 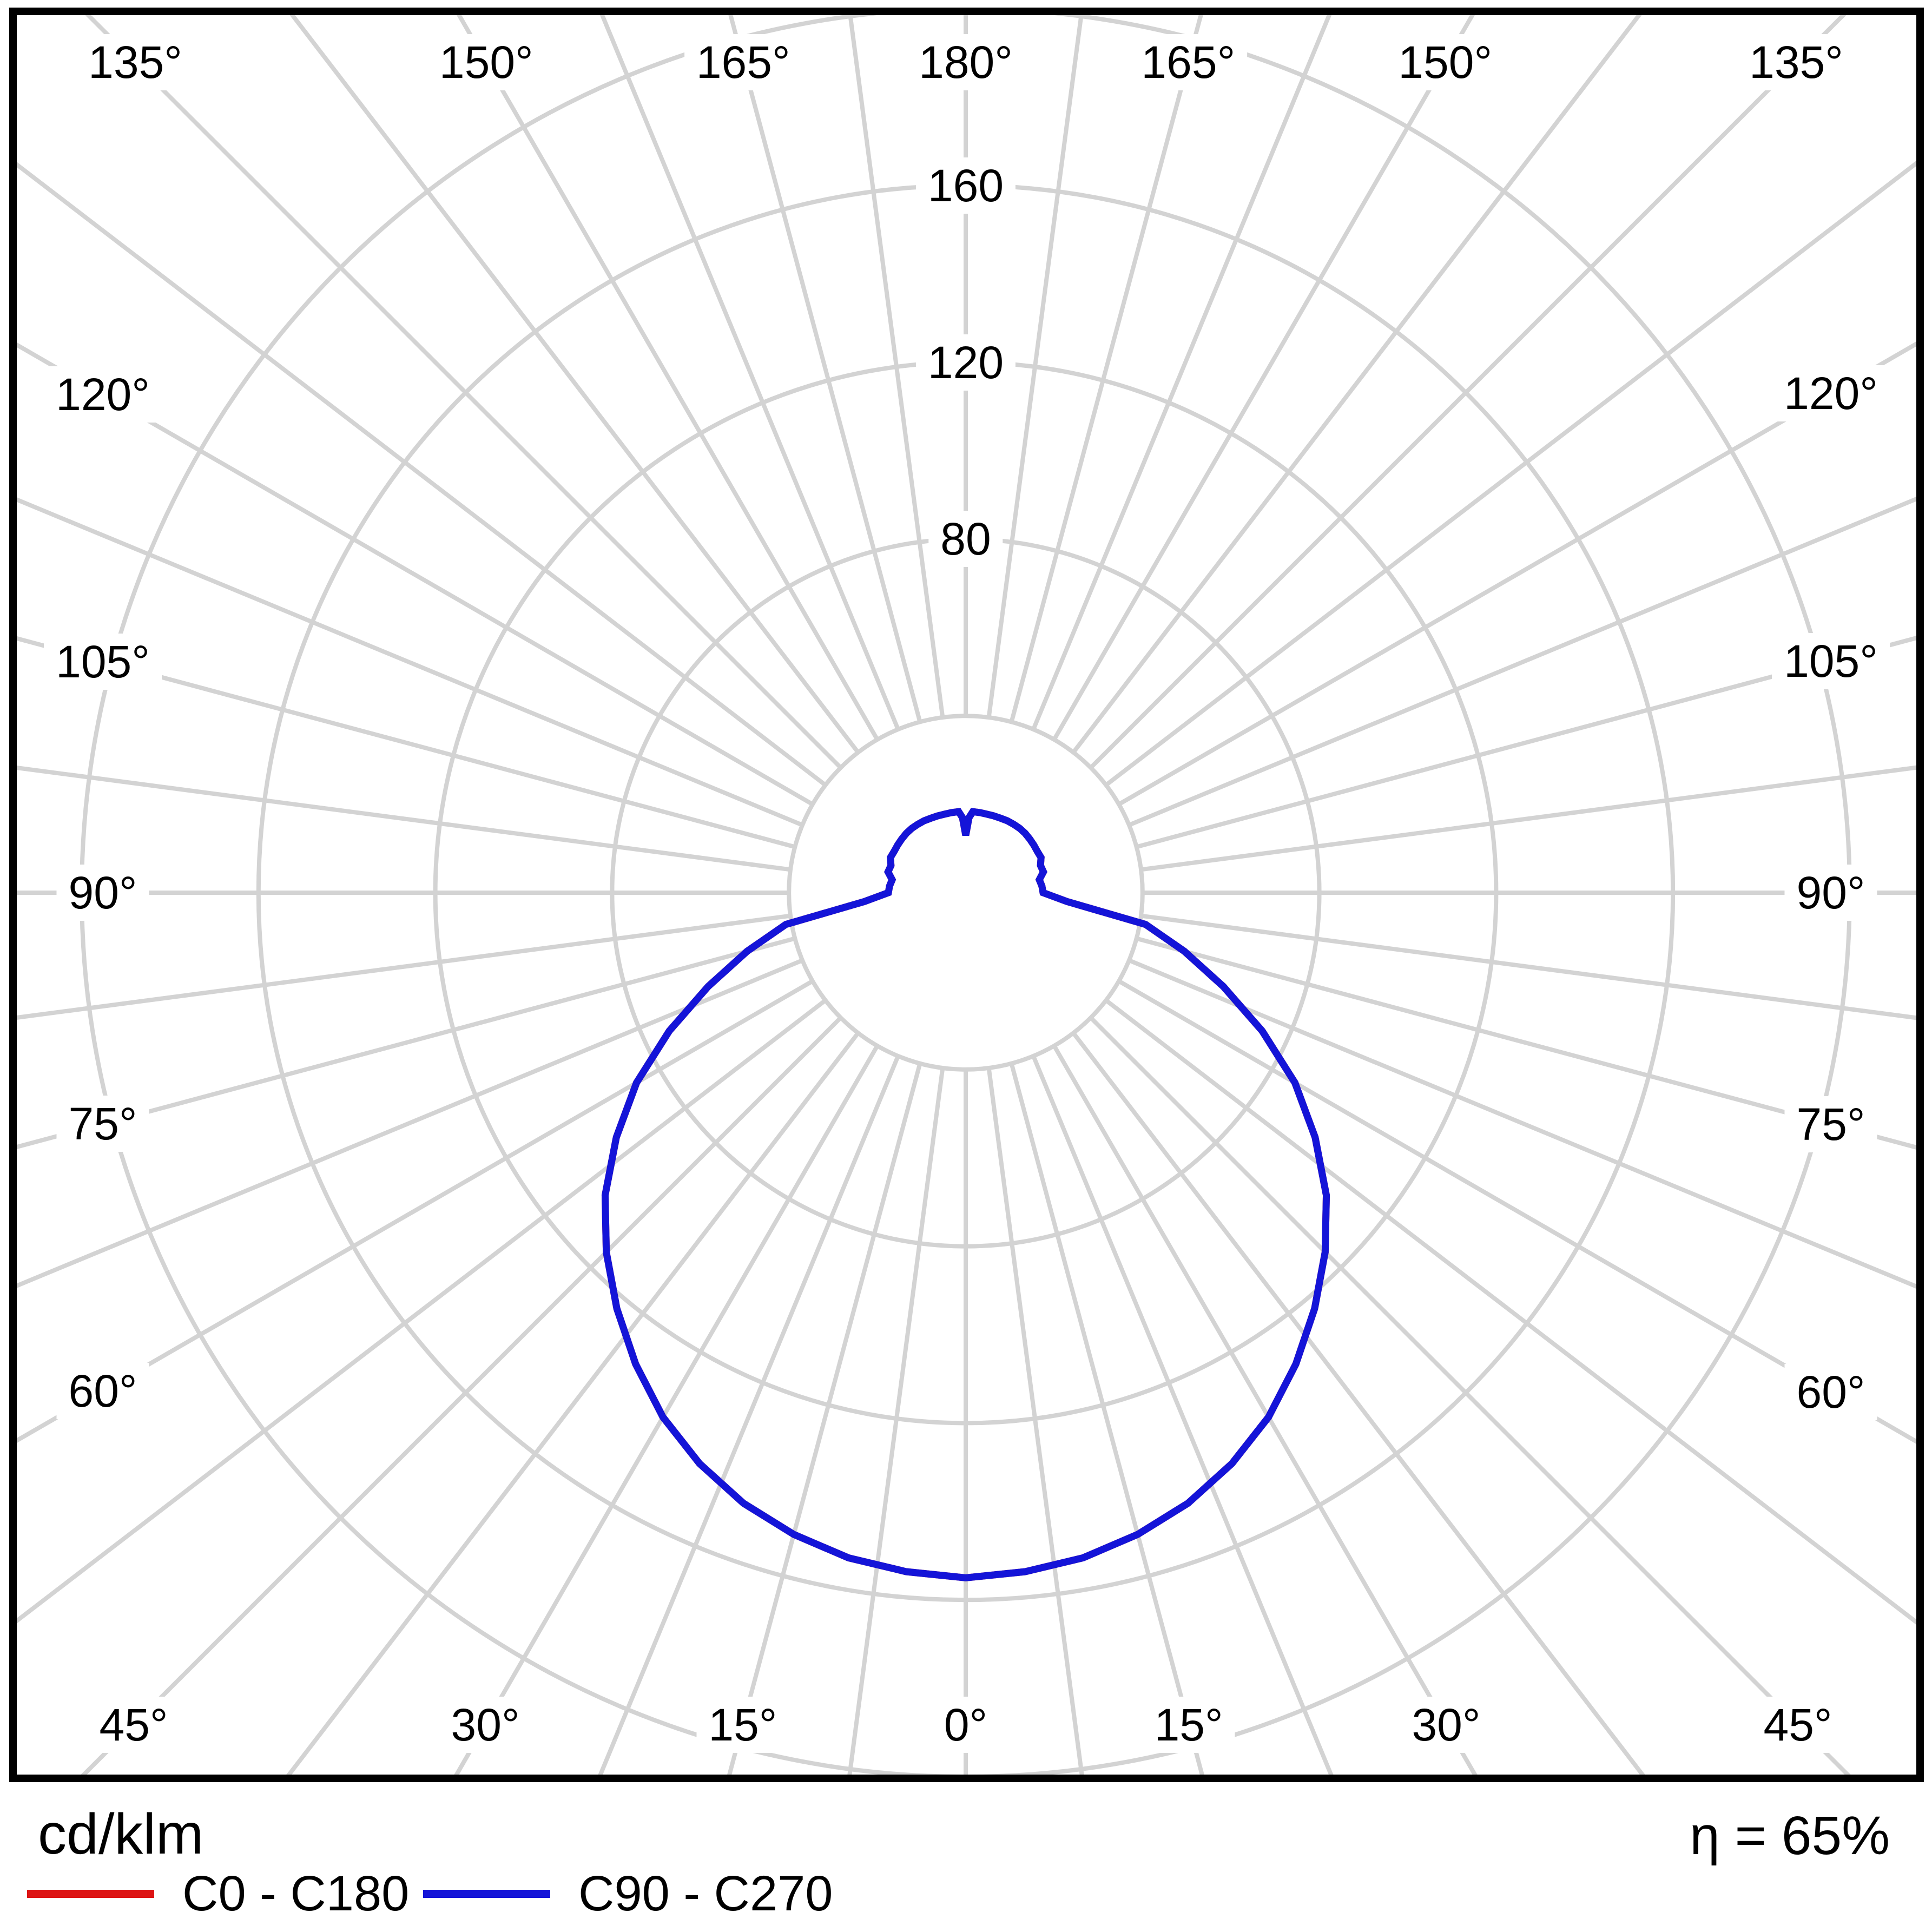 What do you see at coordinates (965, 362) in the screenshot?
I see `ring-value-label-120: 120` at bounding box center [965, 362].